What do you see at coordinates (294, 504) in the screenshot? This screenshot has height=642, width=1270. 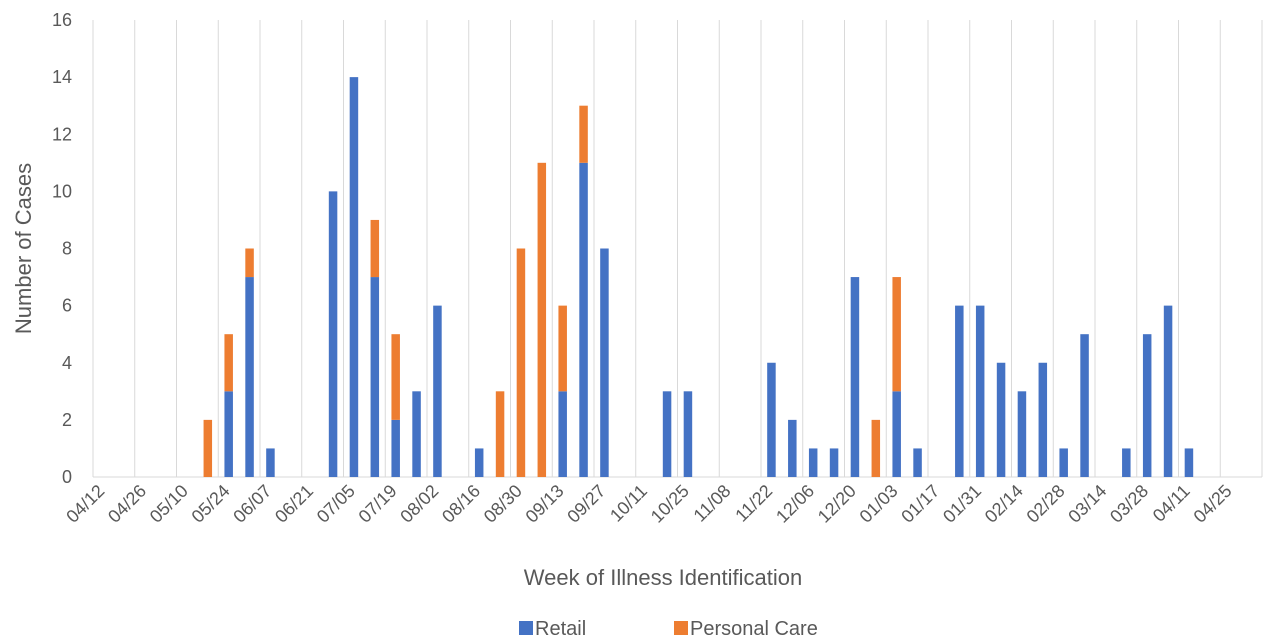 I see `x-tick-label: 06/21` at bounding box center [294, 504].